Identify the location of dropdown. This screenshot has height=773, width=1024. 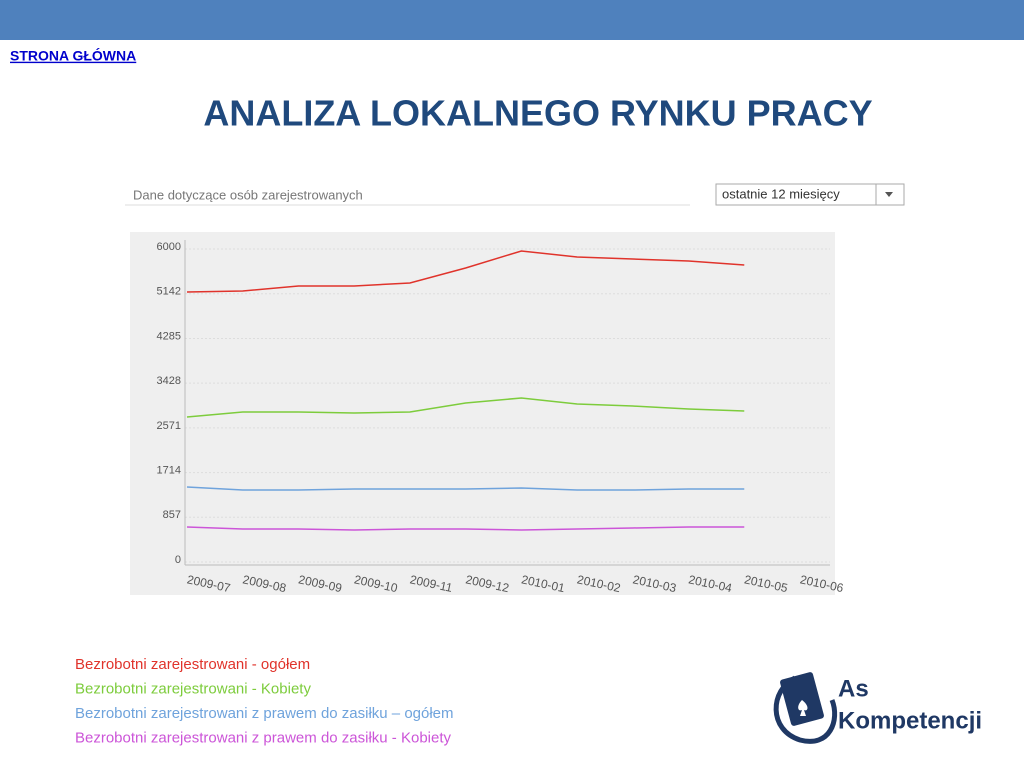
(810, 194).